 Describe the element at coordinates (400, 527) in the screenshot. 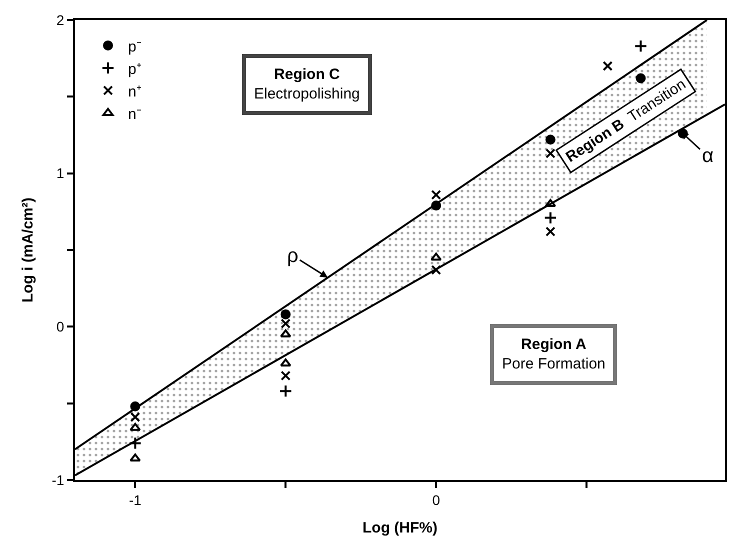

I see `x-axis-title: Log (HF%)` at that location.